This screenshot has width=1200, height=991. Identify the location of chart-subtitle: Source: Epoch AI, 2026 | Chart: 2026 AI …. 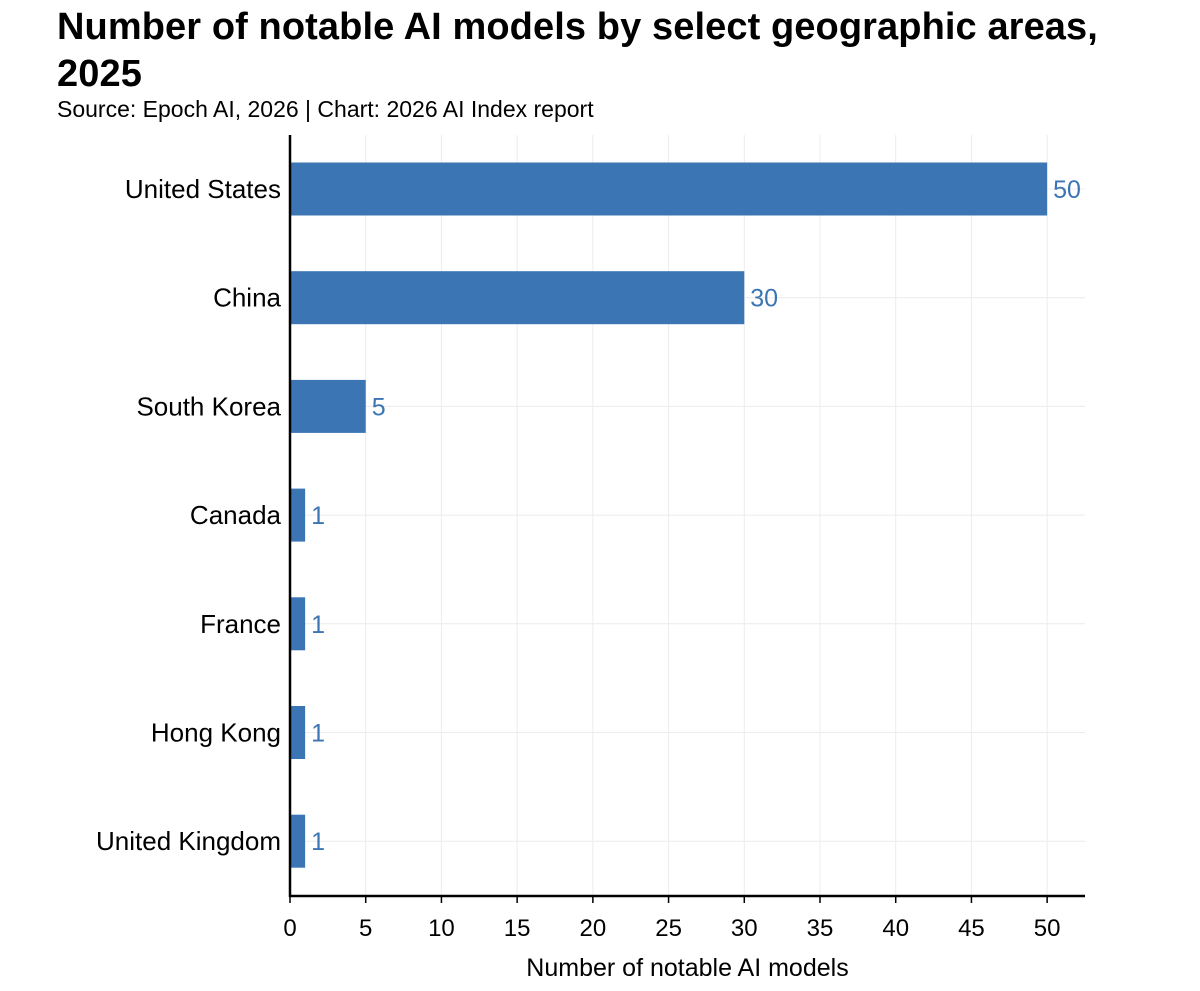
(325, 109).